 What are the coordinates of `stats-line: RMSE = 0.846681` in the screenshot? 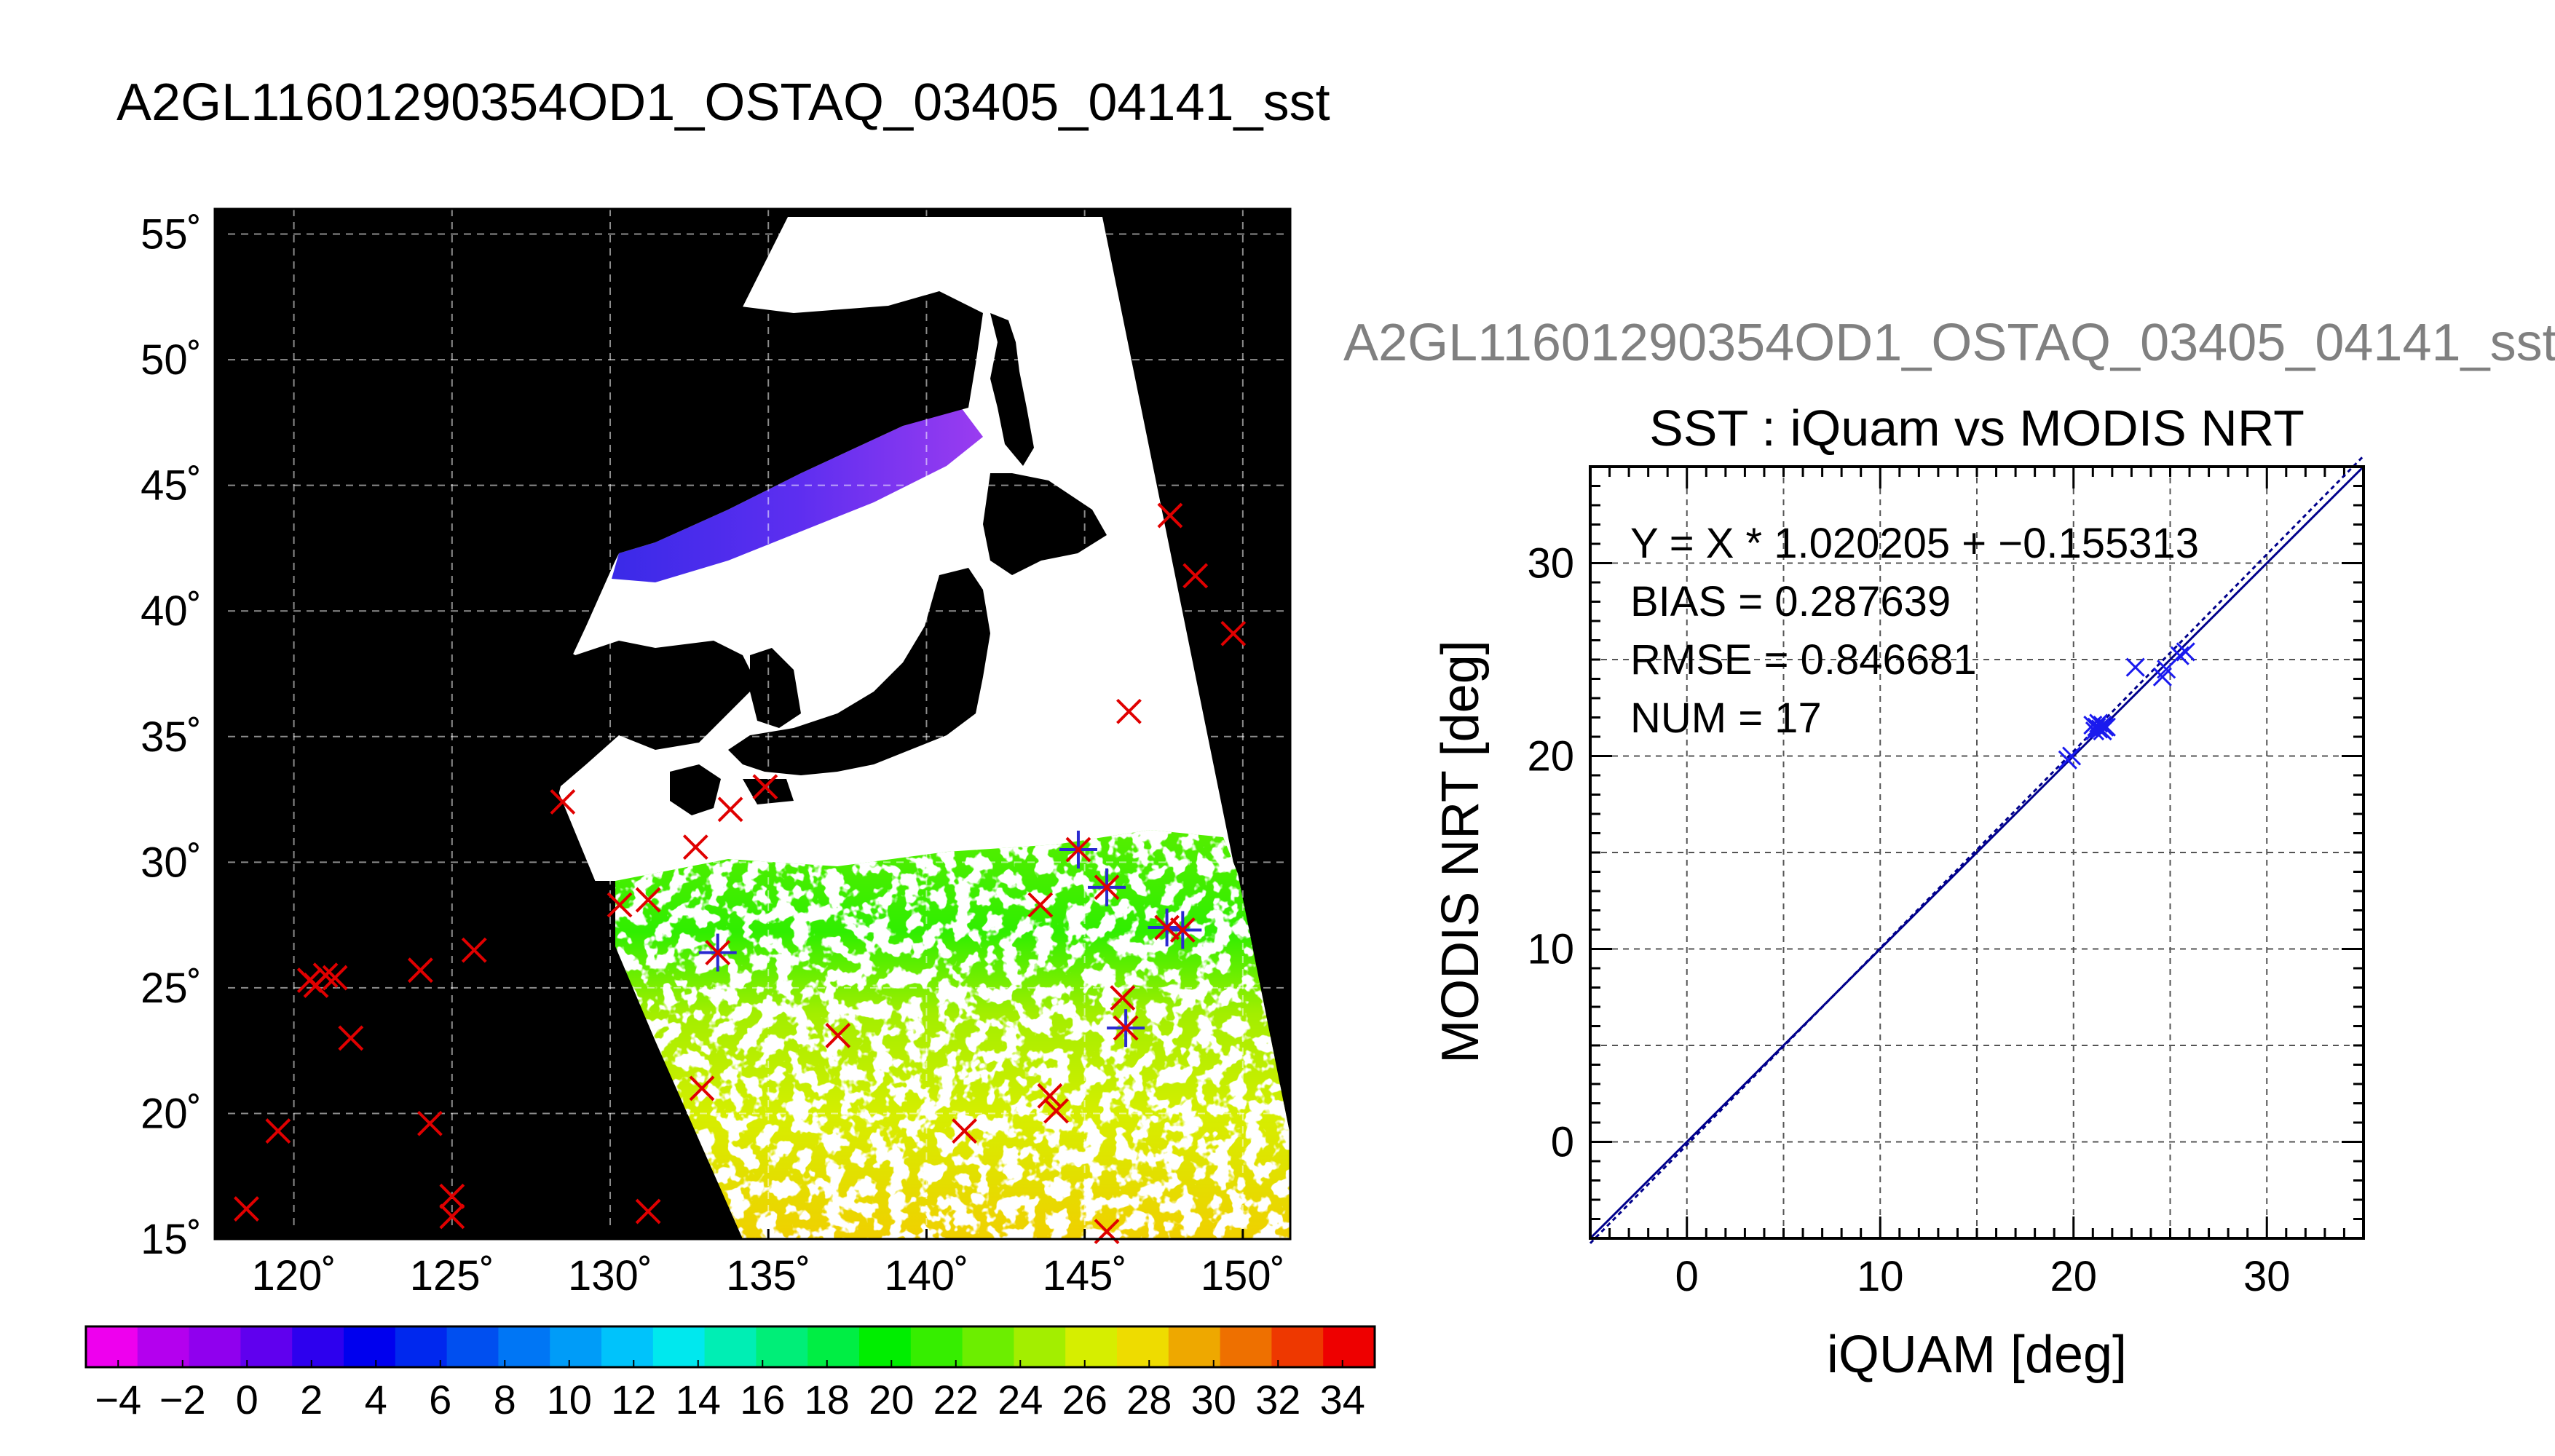 It's located at (1803, 660).